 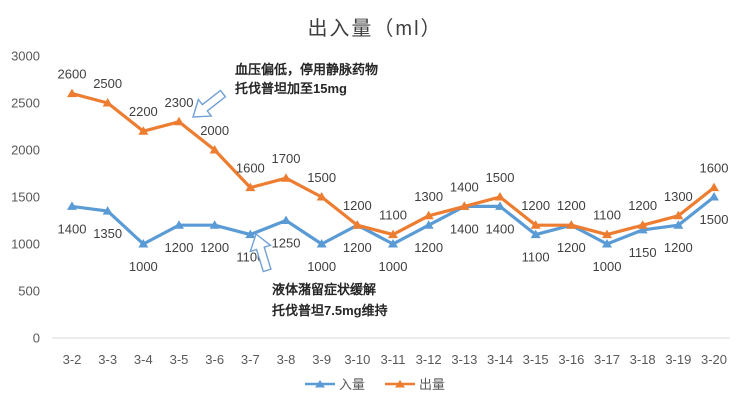 I want to click on annotation-bp-low-line2: 托伐普坦加至15mg, so click(x=291, y=88).